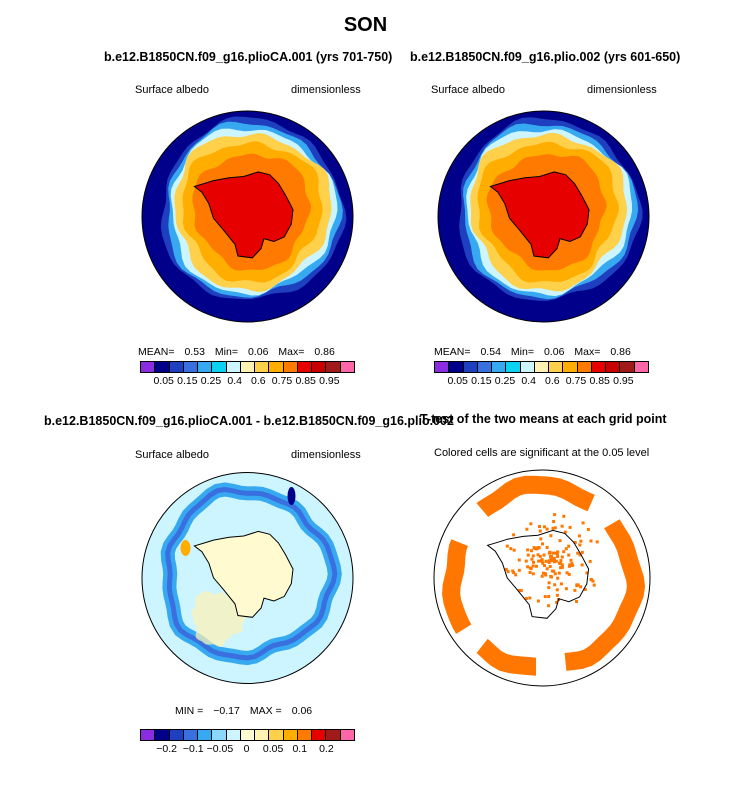 The height and width of the screenshot is (788, 731). Describe the element at coordinates (620, 352) in the screenshot. I see `max-value: 0.86` at that location.